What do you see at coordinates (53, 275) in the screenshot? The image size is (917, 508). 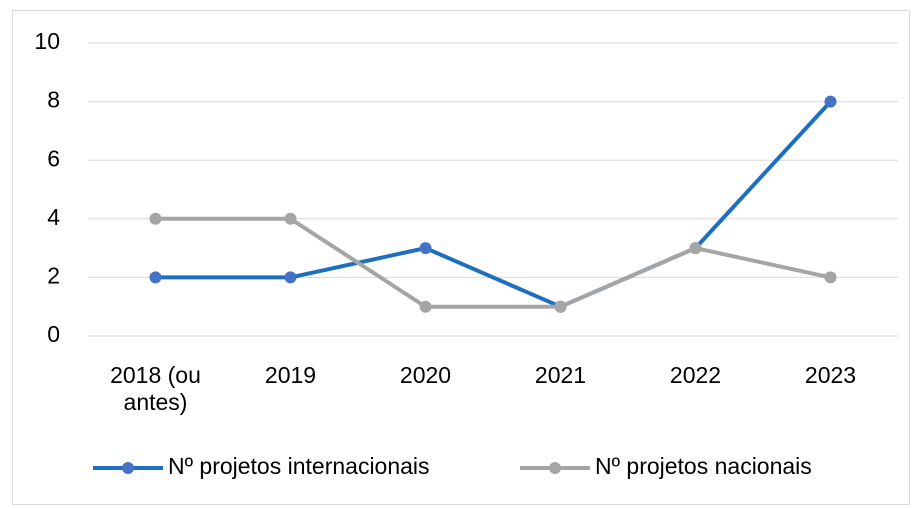 I see `y-tick-label: 2` at bounding box center [53, 275].